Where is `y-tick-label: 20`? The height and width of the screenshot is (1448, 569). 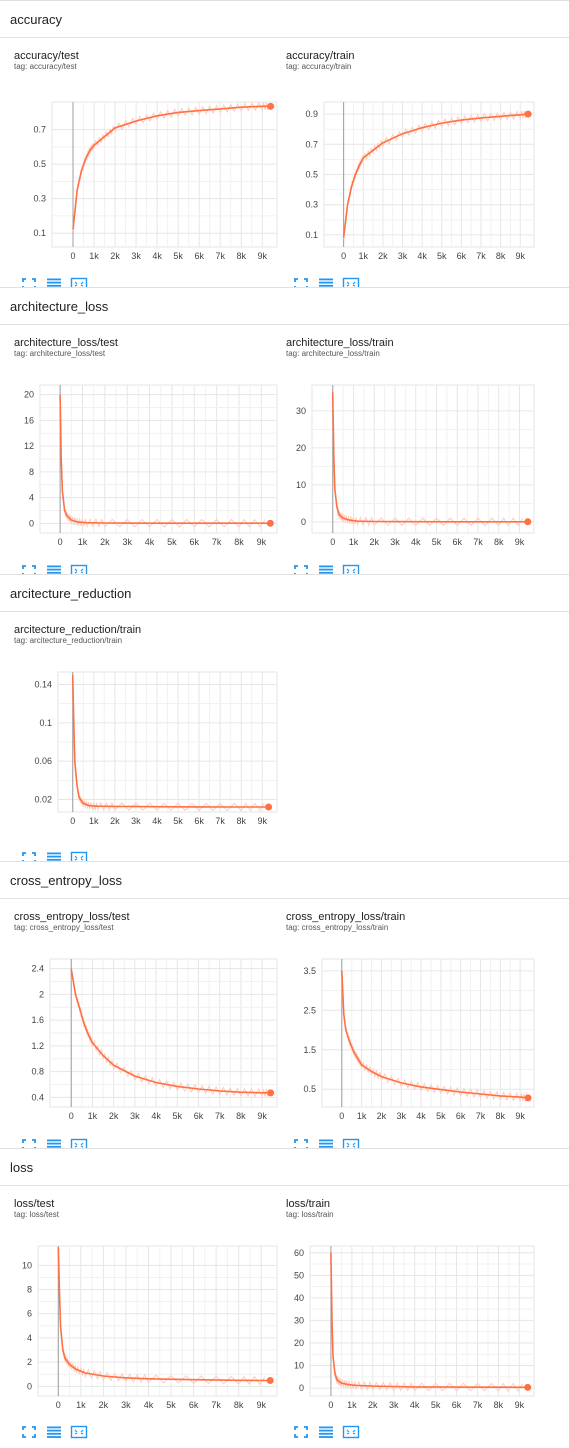 y-tick-label: 20 is located at coordinates (299, 1343).